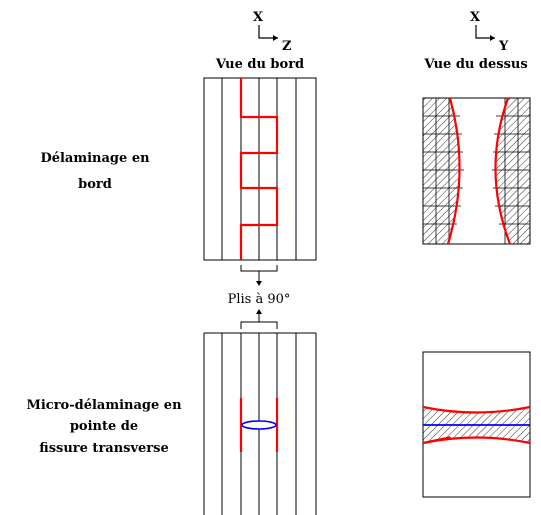 The width and height of the screenshot is (541, 515). What do you see at coordinates (476, 440) in the screenshot?
I see `lower-delamination-front` at bounding box center [476, 440].